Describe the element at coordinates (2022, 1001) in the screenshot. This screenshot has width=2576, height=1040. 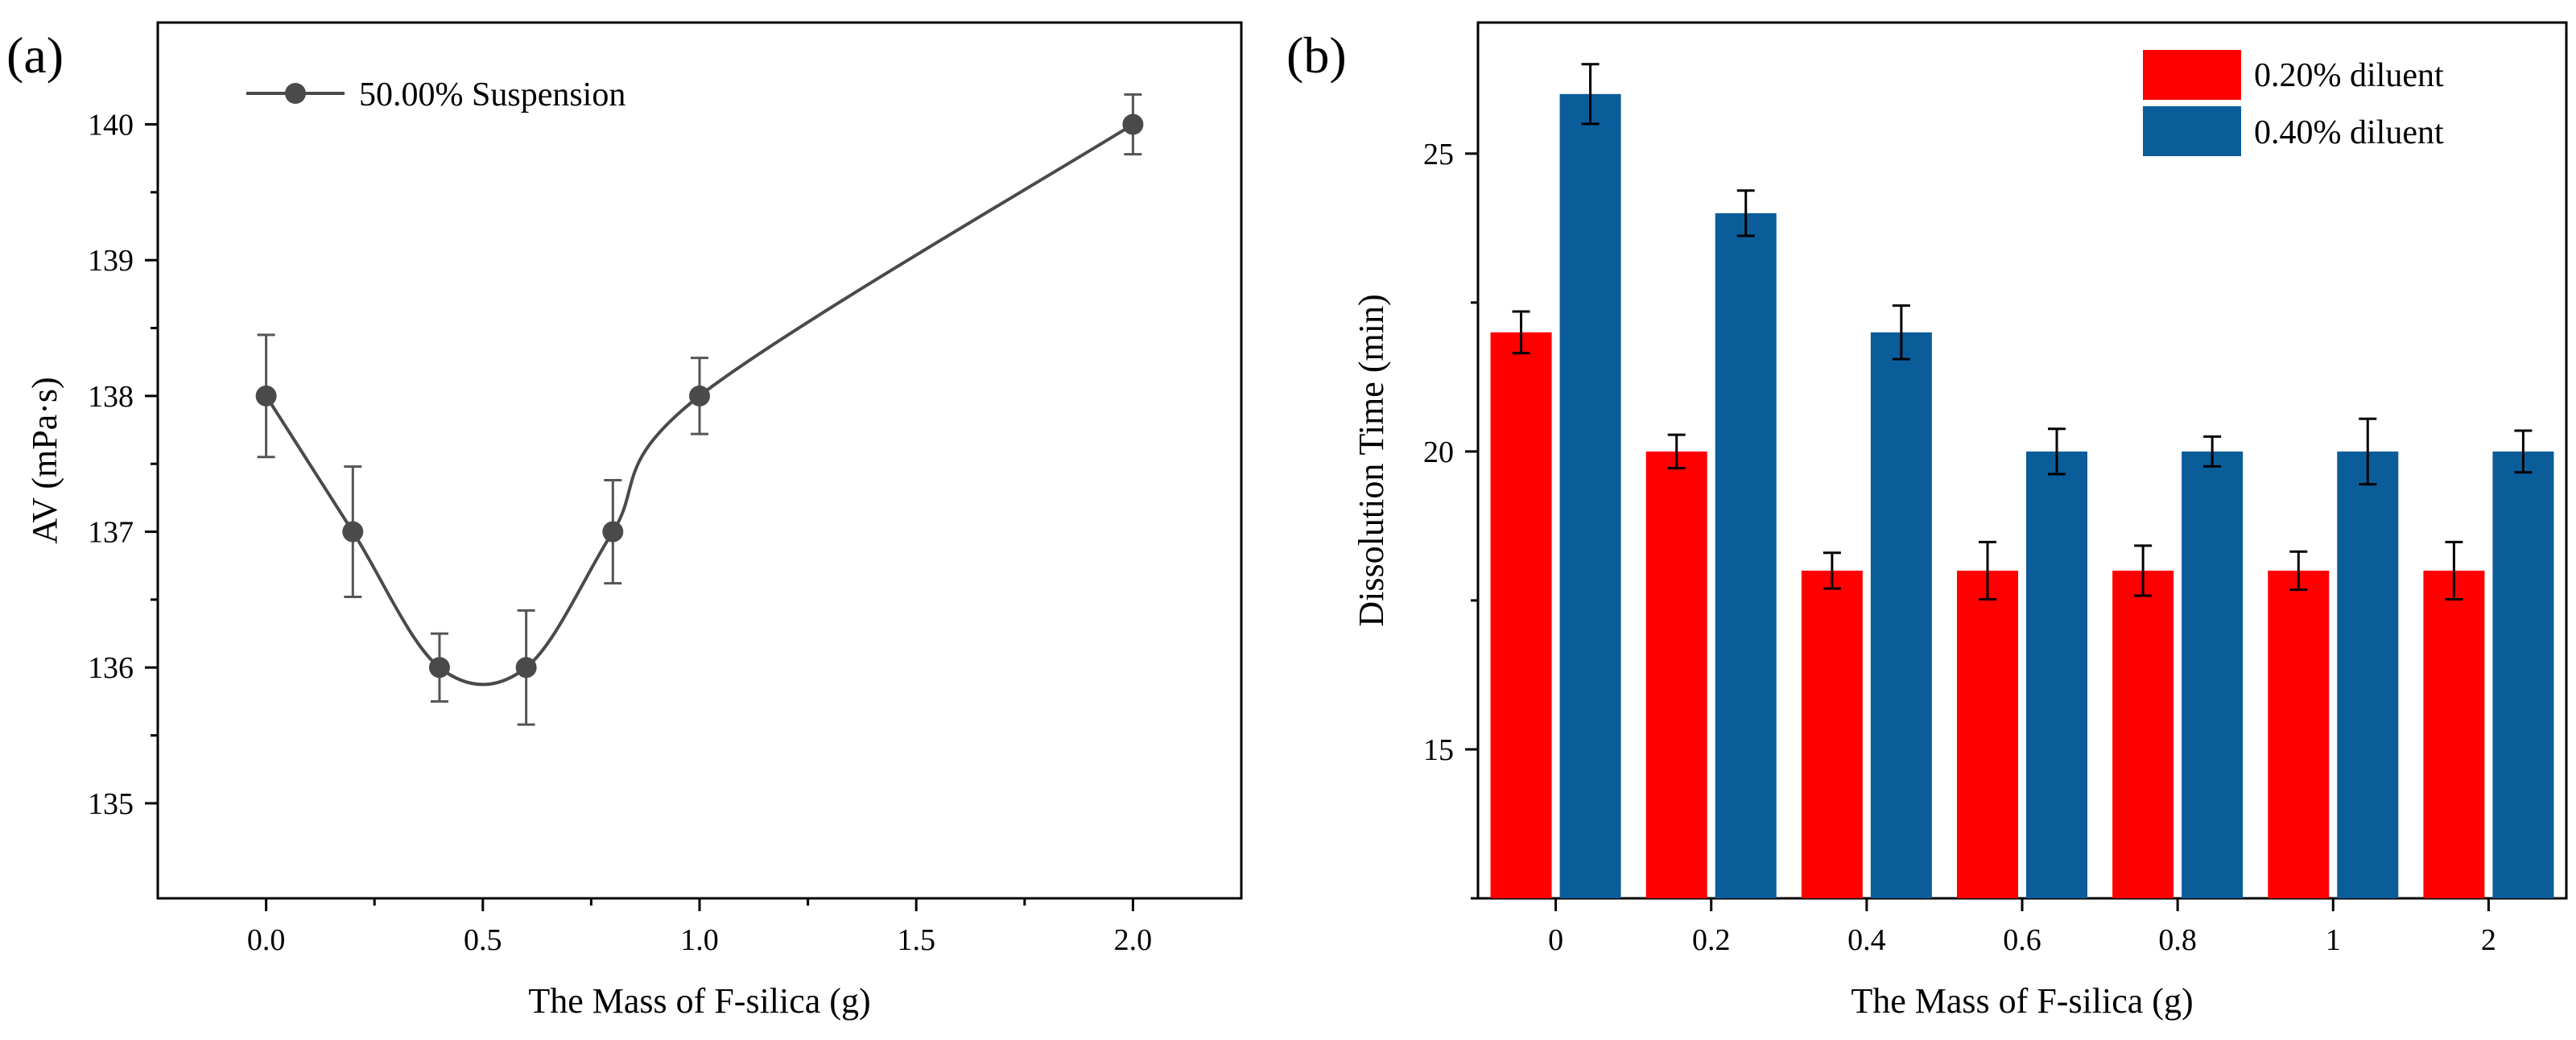
I see `panel-b-x-axis-title: The Mass of F-silica (g)` at that location.